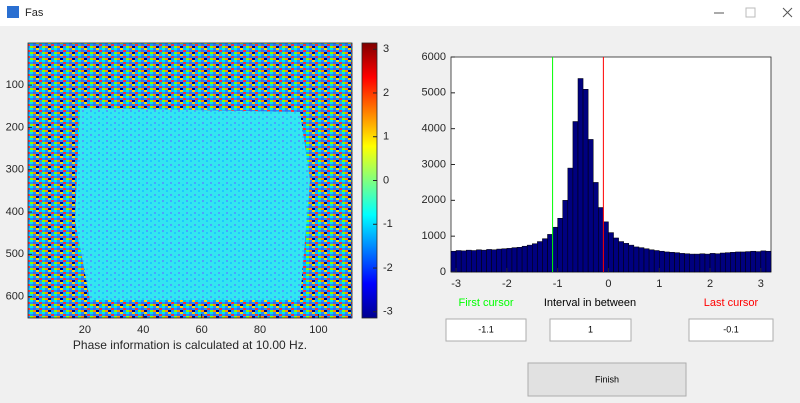  Describe the element at coordinates (386, 49) in the screenshot. I see `colorbar-tick-label: 3` at that location.